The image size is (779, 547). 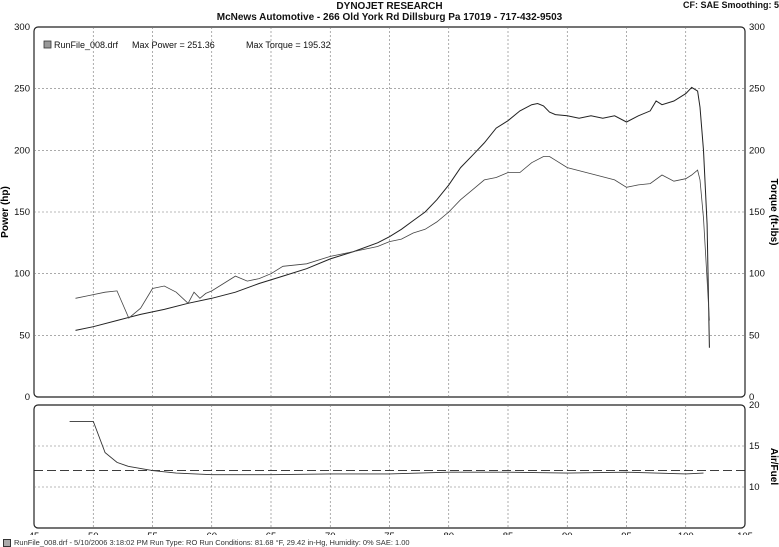 I want to click on y2-tick-label: 250, so click(x=757, y=89).